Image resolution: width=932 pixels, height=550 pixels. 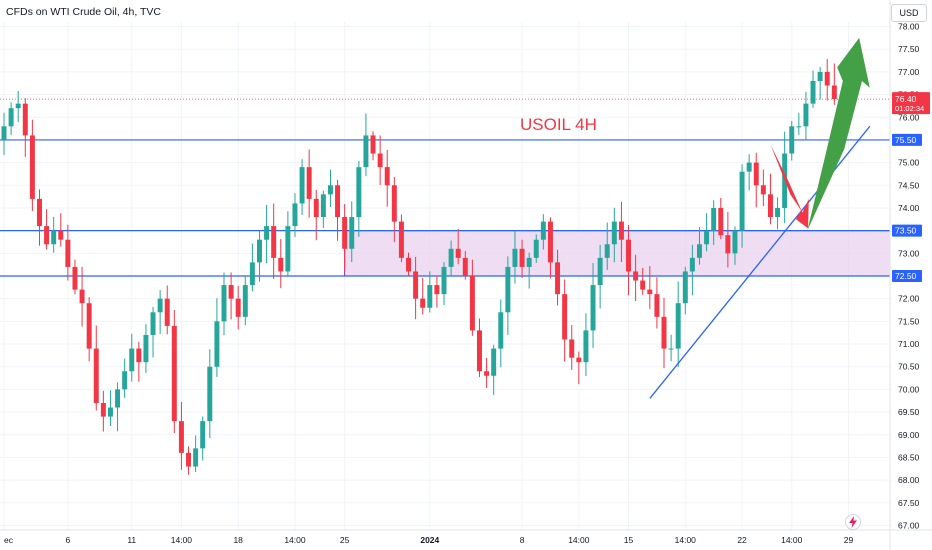 What do you see at coordinates (909, 525) in the screenshot?
I see `price-tick-label: 67.00` at bounding box center [909, 525].